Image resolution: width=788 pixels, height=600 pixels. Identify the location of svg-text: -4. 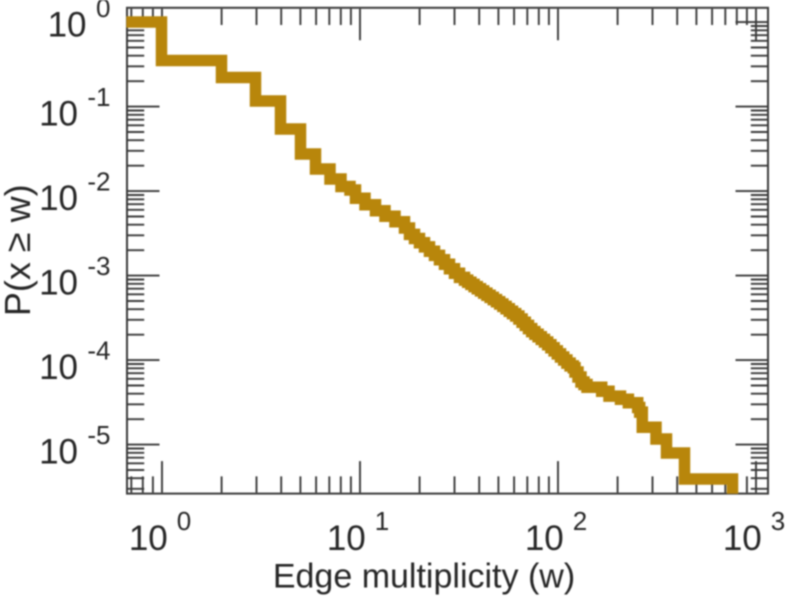
(98, 350).